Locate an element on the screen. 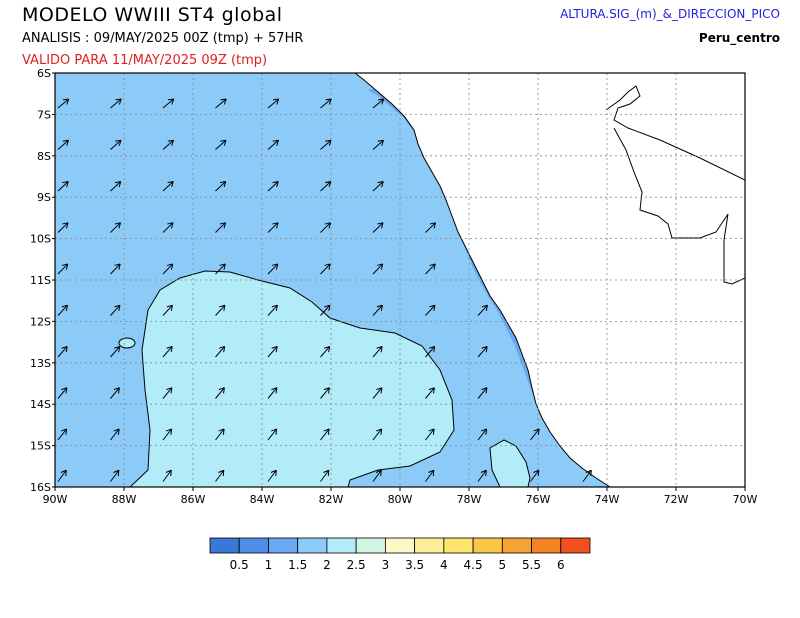 The height and width of the screenshot is (618, 800). colorbar: 0.5 1 1.5 2 2.5 3 3.5 4 4.5 5 5.5 6 is located at coordinates (400, 554).